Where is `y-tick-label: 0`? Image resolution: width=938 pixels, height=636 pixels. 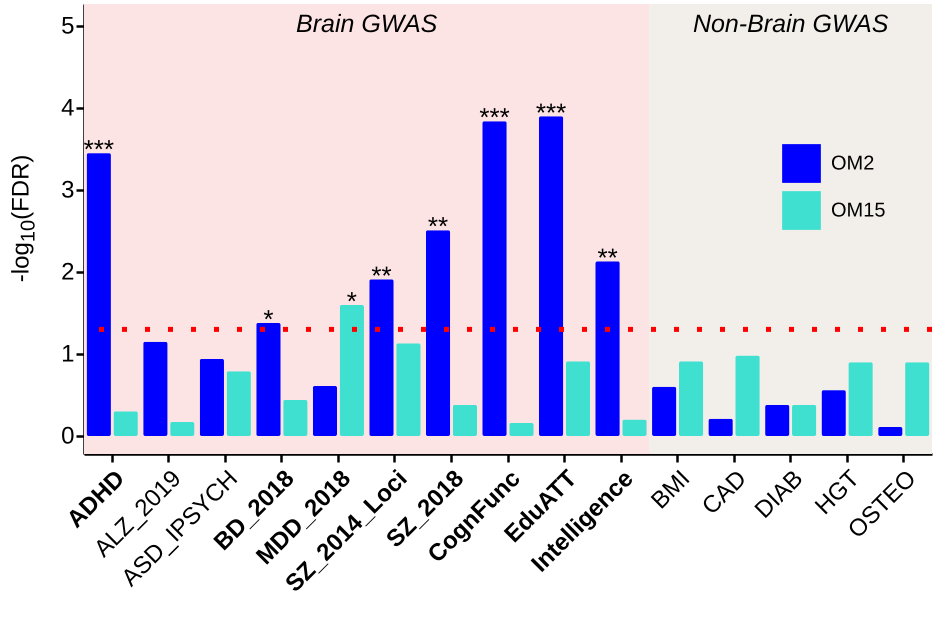 y-tick-label: 0 is located at coordinates (67, 436).